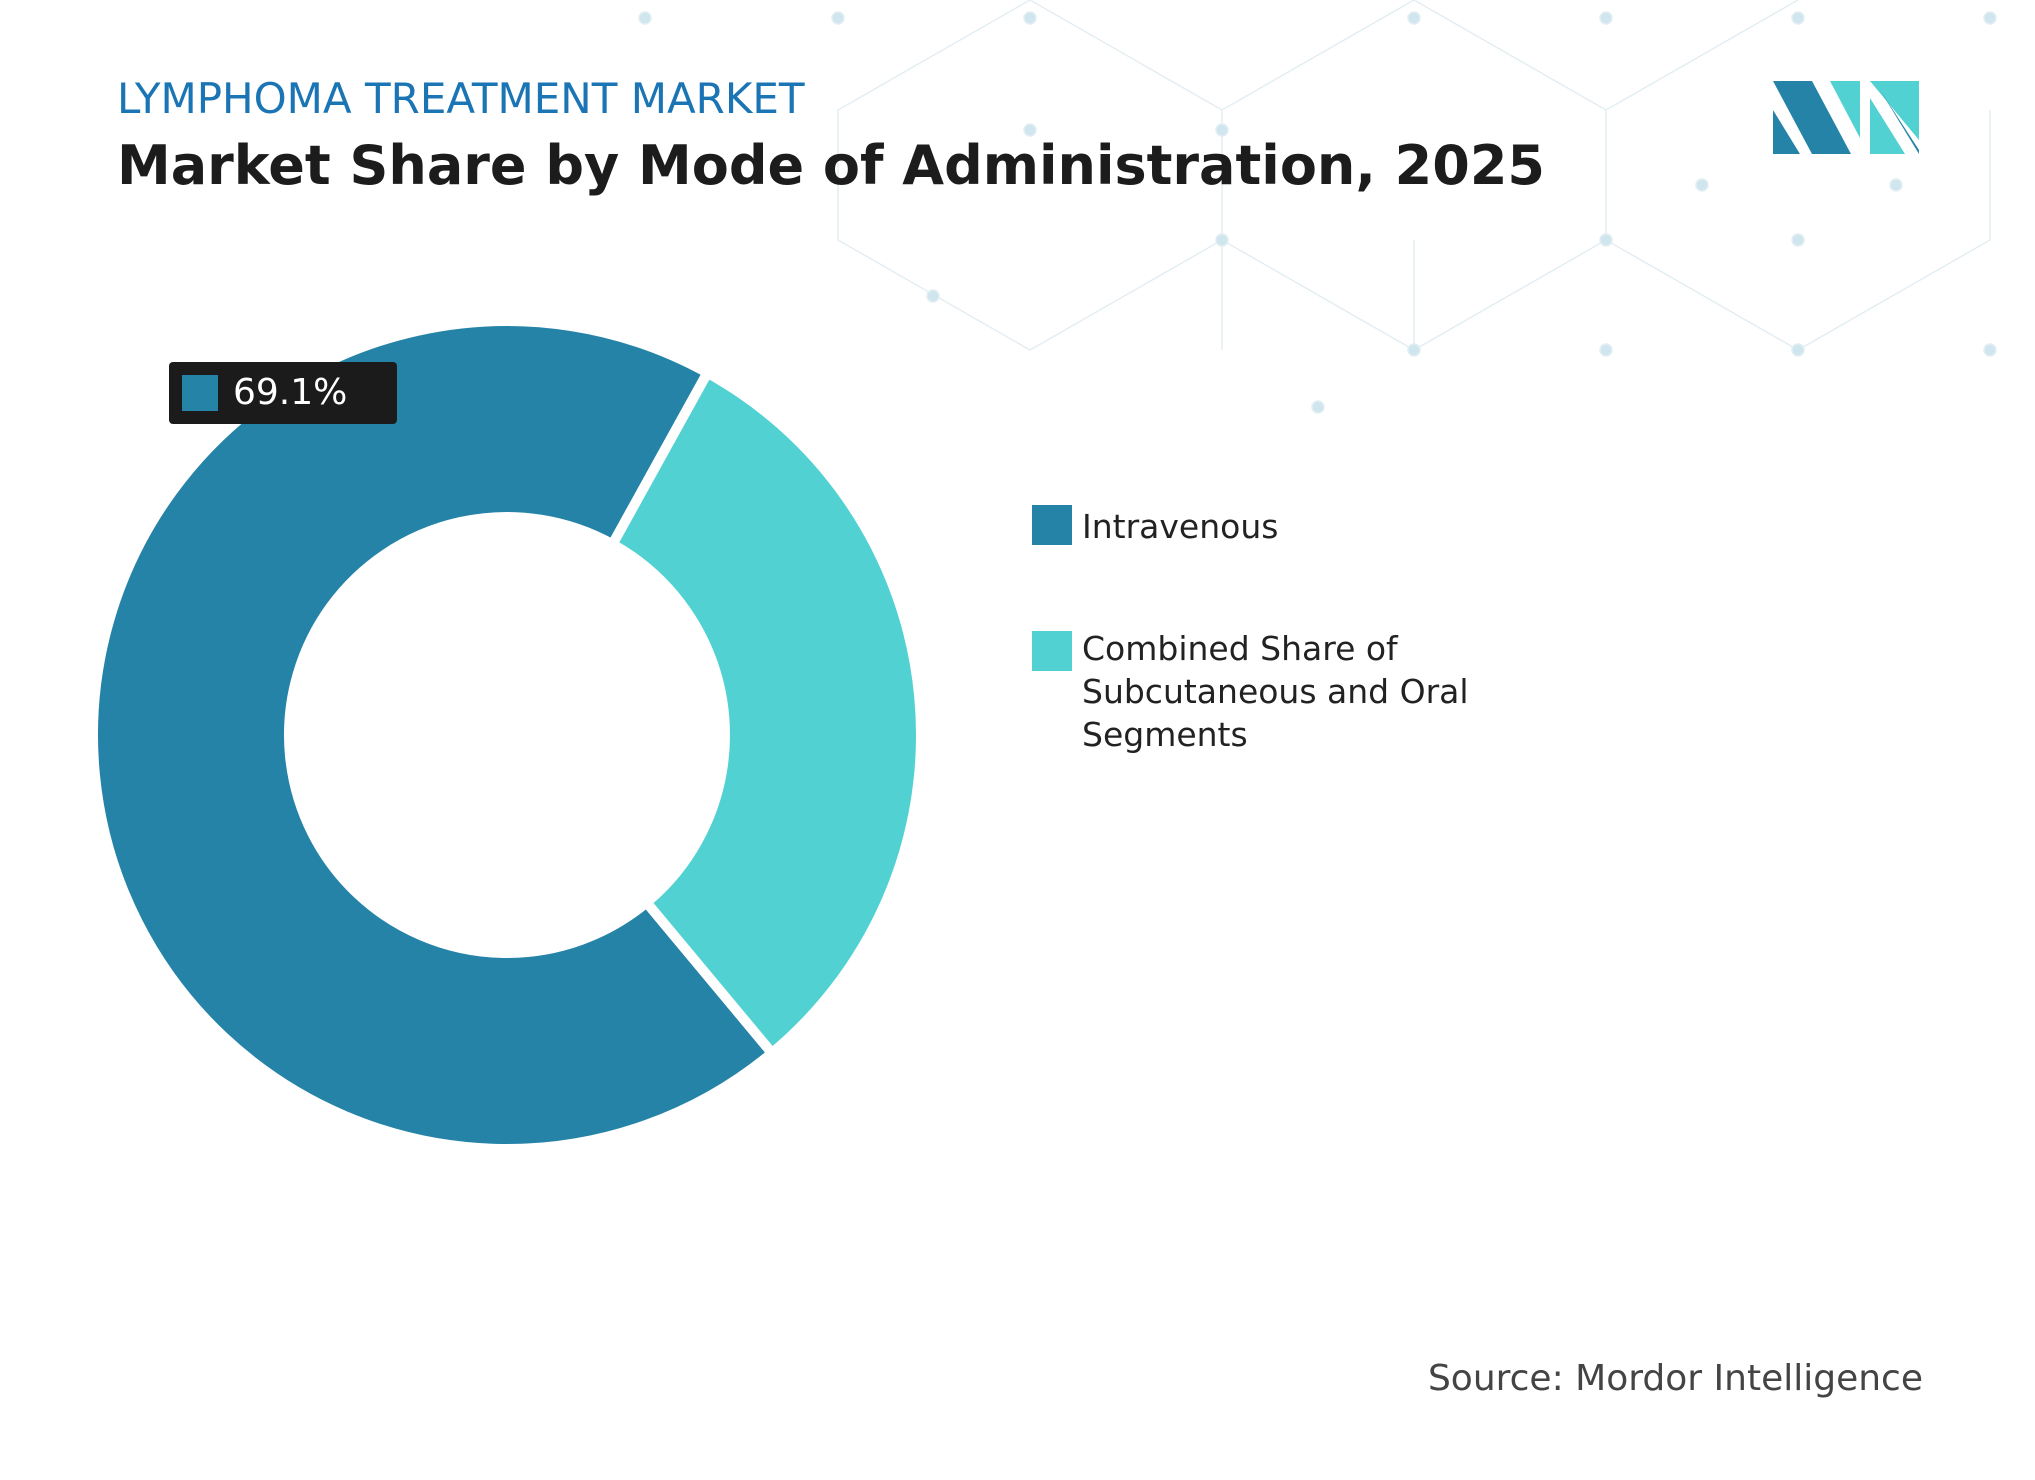  I want to click on donut-slice, so click(765, 713).